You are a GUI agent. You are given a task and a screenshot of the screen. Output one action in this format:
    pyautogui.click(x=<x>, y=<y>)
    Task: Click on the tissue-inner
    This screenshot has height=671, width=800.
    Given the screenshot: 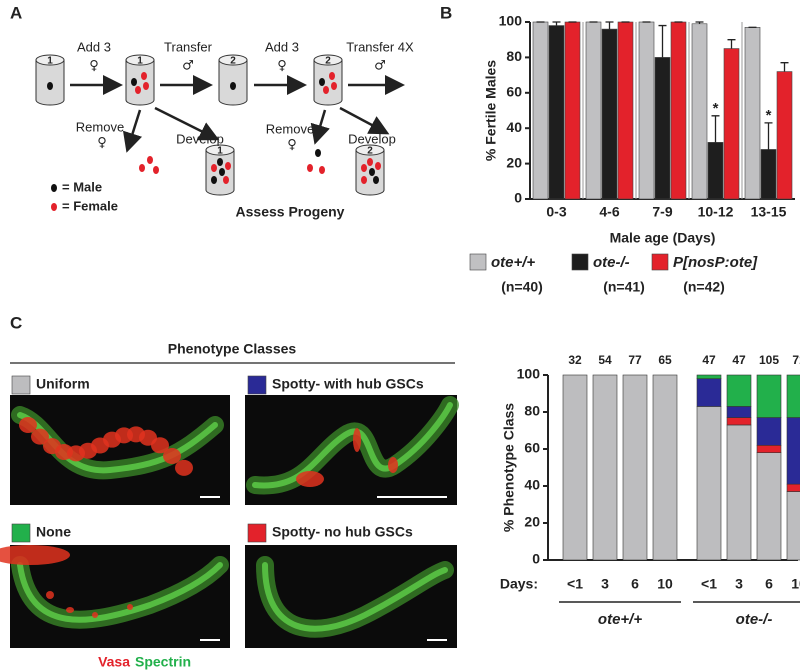 What is the action you would take?
    pyautogui.click(x=120, y=592)
    